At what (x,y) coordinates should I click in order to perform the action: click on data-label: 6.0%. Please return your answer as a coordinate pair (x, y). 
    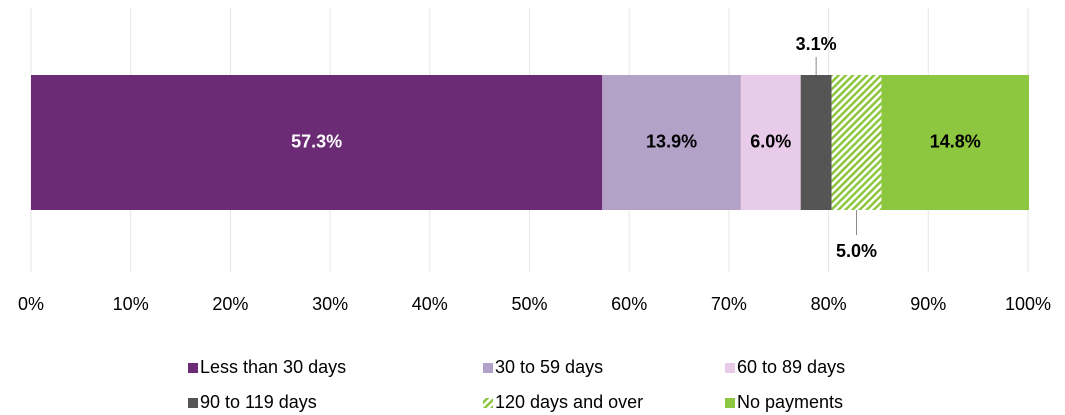
    Looking at the image, I should click on (770, 141).